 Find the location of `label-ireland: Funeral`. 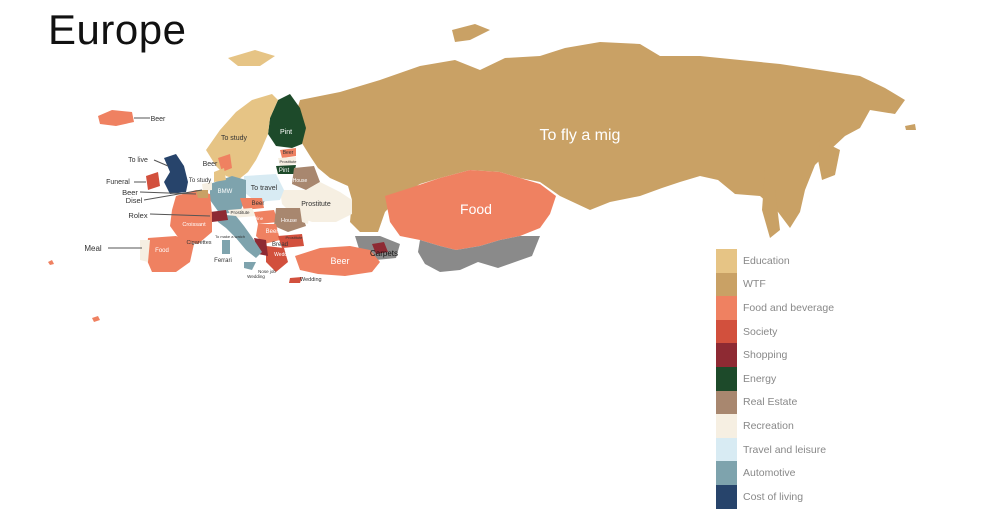

label-ireland: Funeral is located at coordinates (118, 182).